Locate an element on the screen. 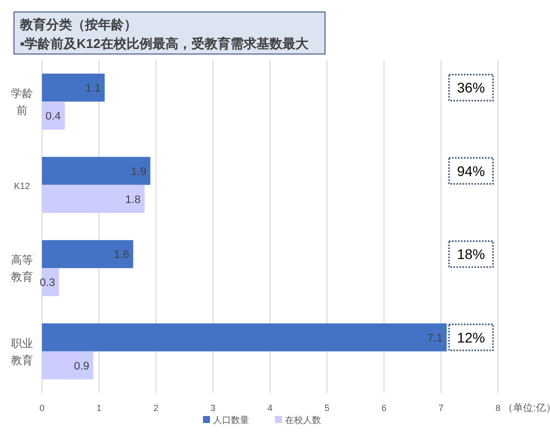 This screenshot has height=435, width=550. annotation: 94% is located at coordinates (471, 170).